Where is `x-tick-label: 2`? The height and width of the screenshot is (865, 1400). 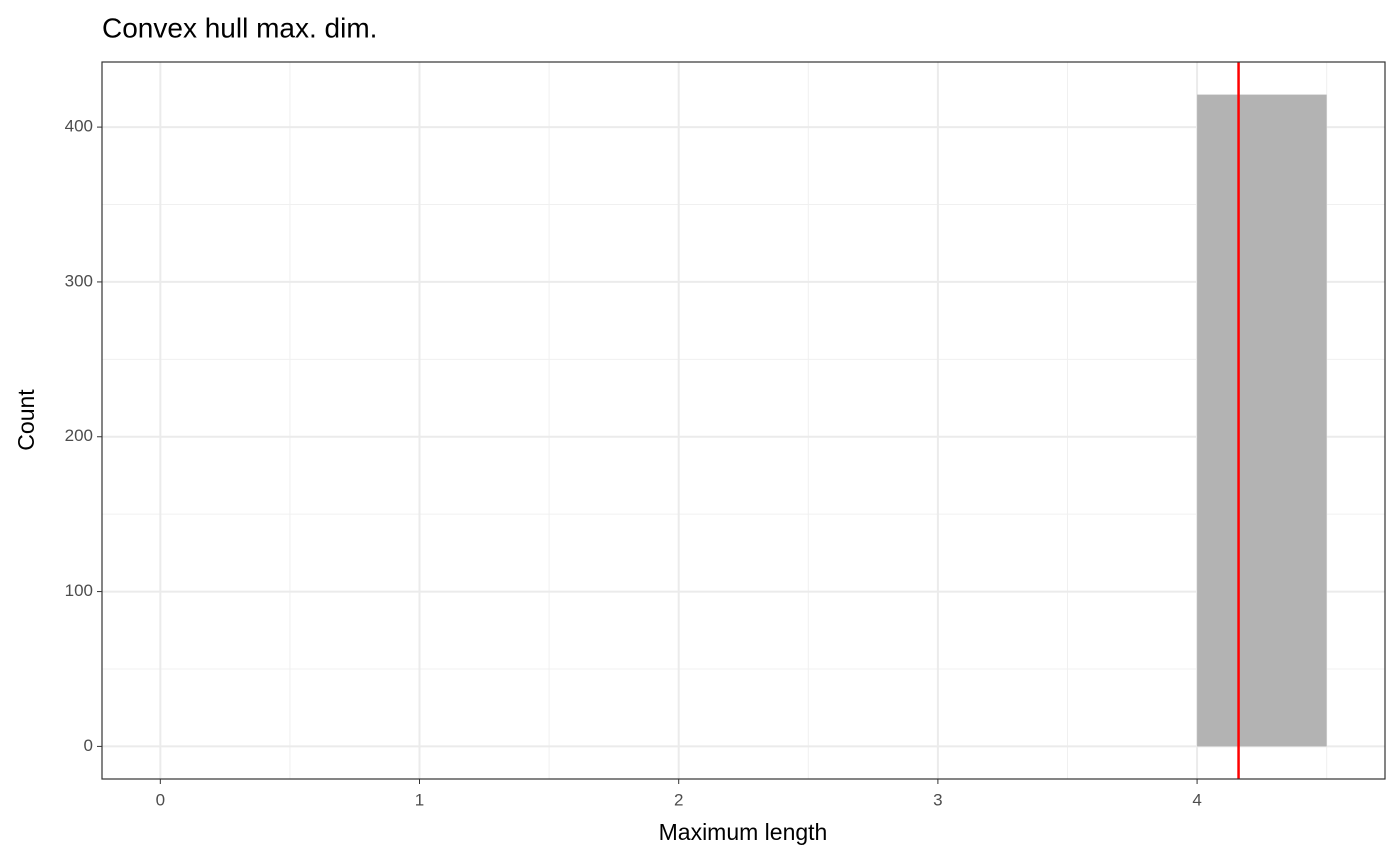 x-tick-label: 2 is located at coordinates (678, 799).